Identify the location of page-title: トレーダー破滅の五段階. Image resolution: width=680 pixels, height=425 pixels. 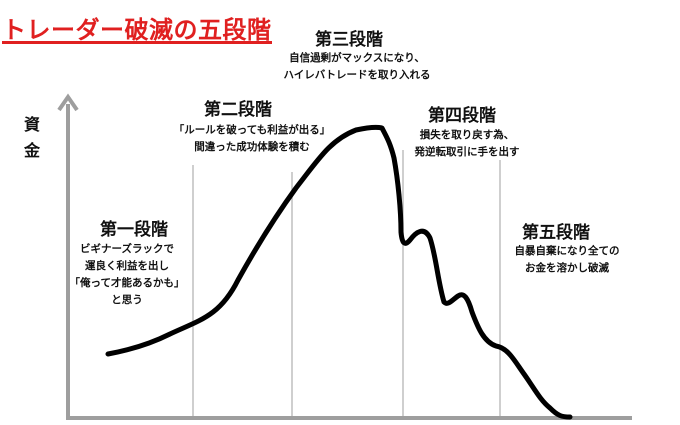
(137, 30).